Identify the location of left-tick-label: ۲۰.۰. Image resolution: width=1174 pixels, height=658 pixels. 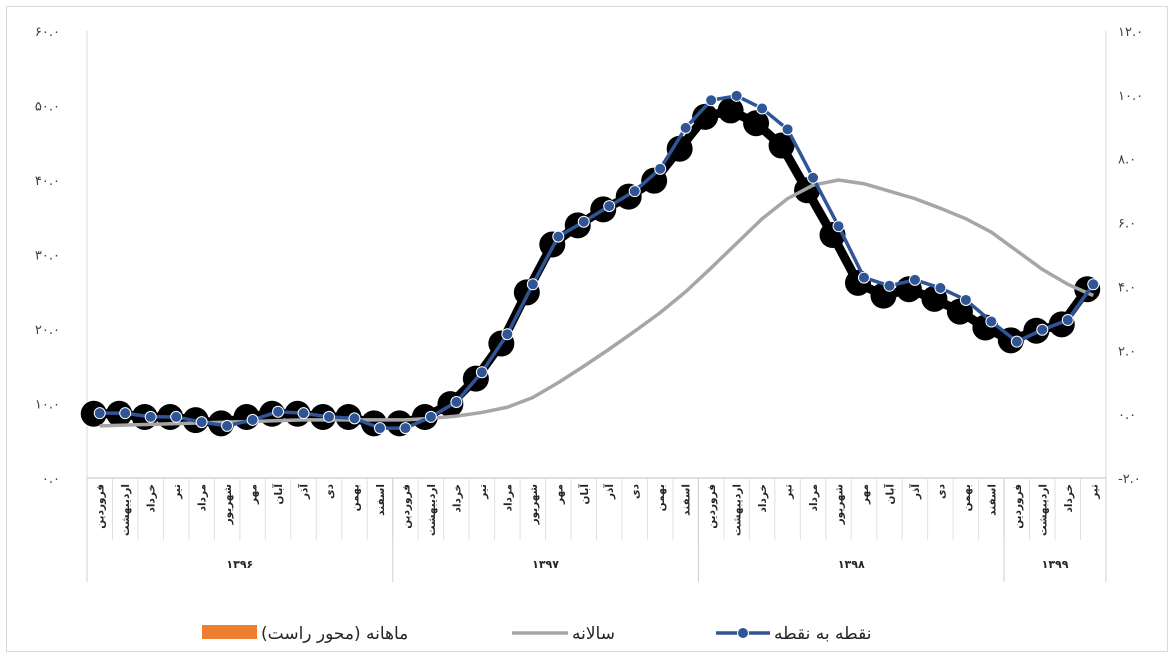
(47, 330).